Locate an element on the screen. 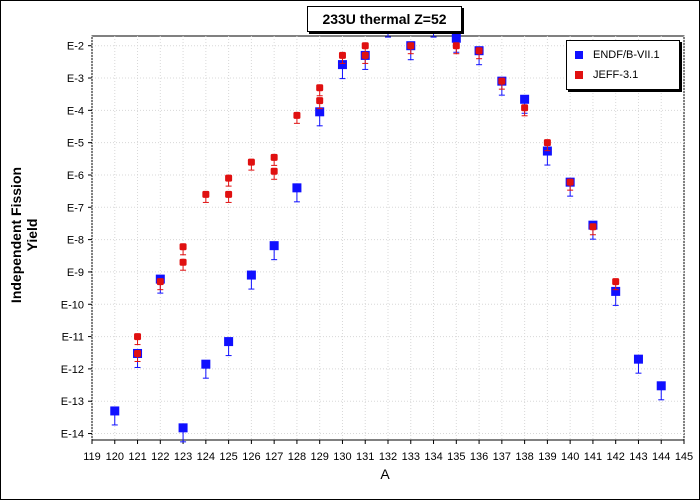 The height and width of the screenshot is (500, 700). x-tick-label: 139 is located at coordinates (547, 457).